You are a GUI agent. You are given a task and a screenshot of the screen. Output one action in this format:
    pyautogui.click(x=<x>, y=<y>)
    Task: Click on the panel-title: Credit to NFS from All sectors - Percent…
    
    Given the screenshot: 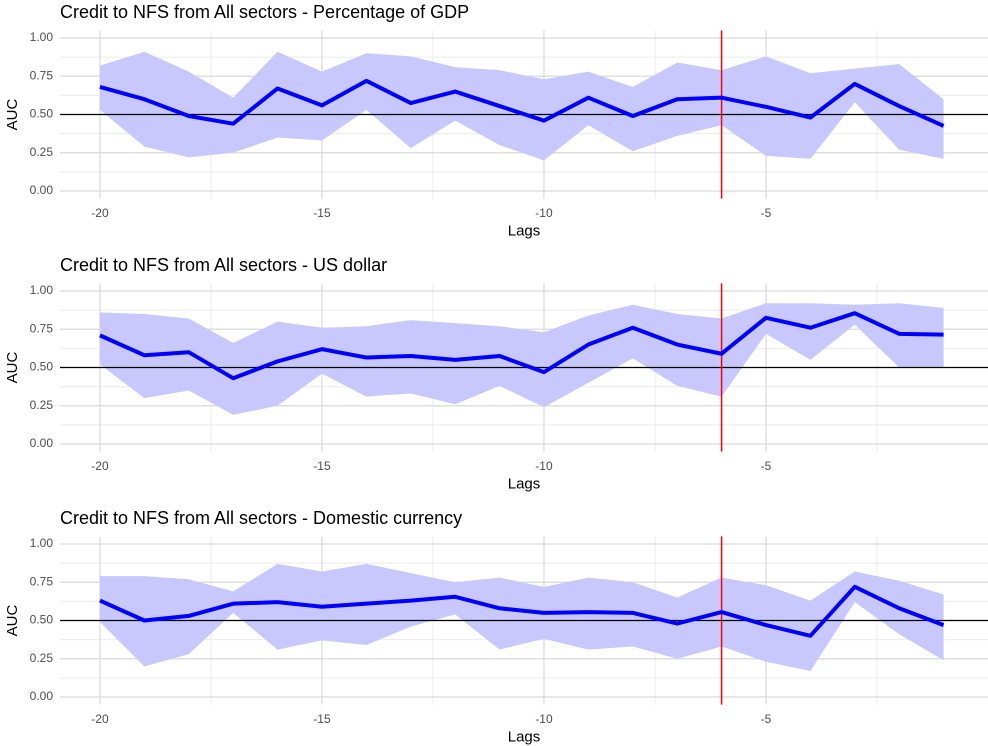 What is the action you would take?
    pyautogui.click(x=264, y=12)
    